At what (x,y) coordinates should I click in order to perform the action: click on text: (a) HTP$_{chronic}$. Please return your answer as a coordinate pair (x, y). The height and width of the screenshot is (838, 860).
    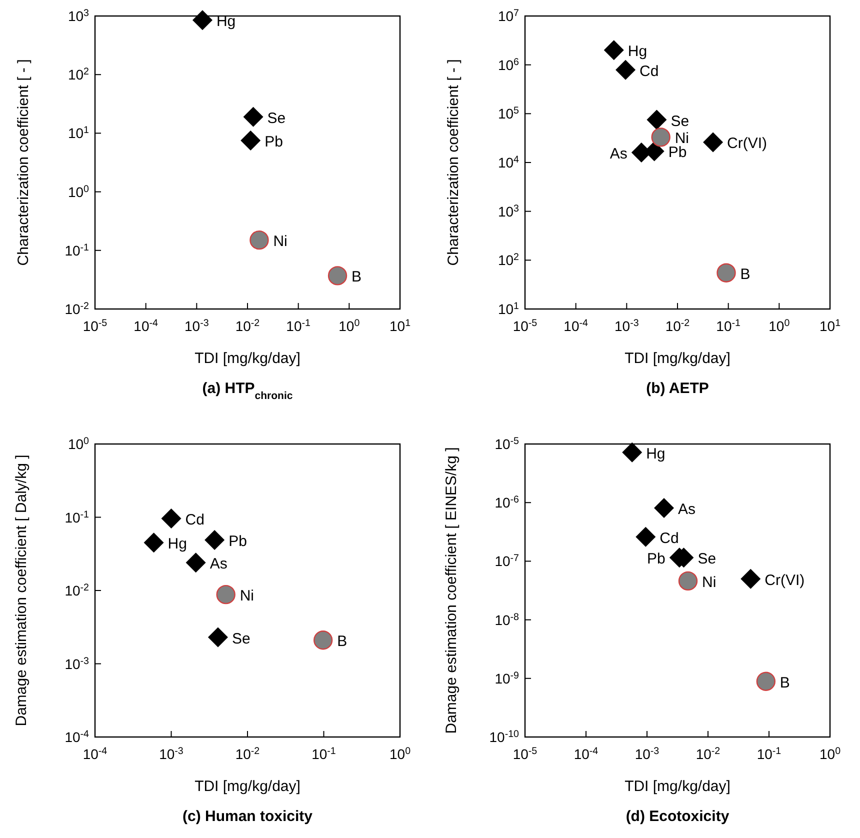
    Looking at the image, I should click on (247, 391).